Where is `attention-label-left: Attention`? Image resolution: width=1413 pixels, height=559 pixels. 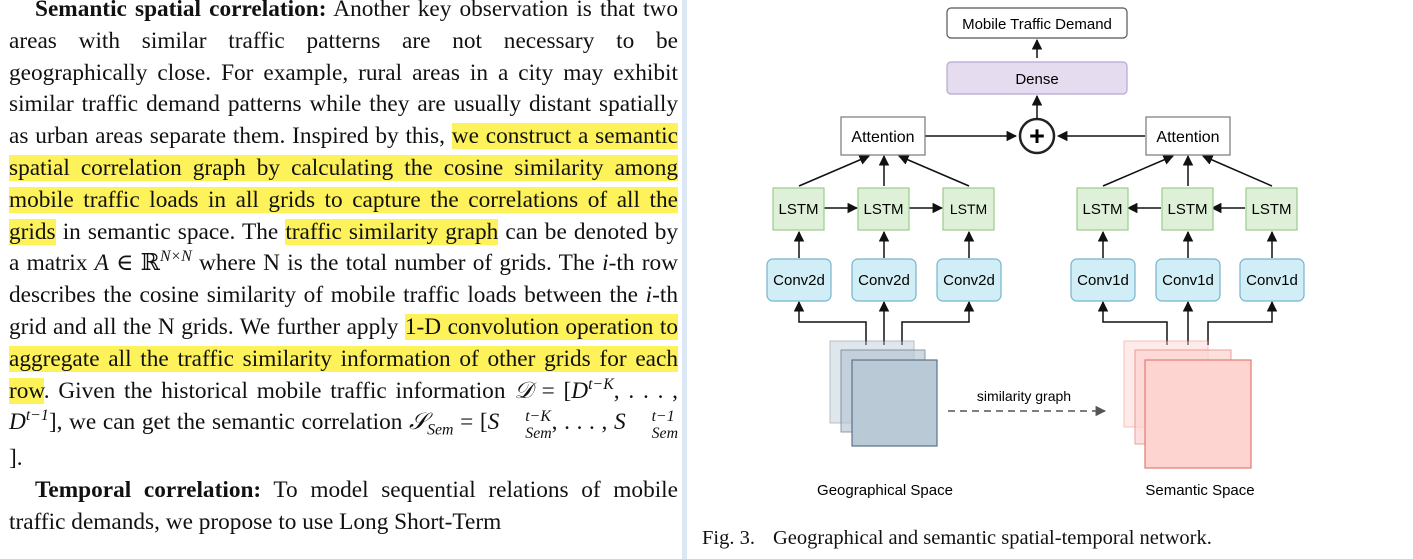
attention-label-left: Attention is located at coordinates (882, 137).